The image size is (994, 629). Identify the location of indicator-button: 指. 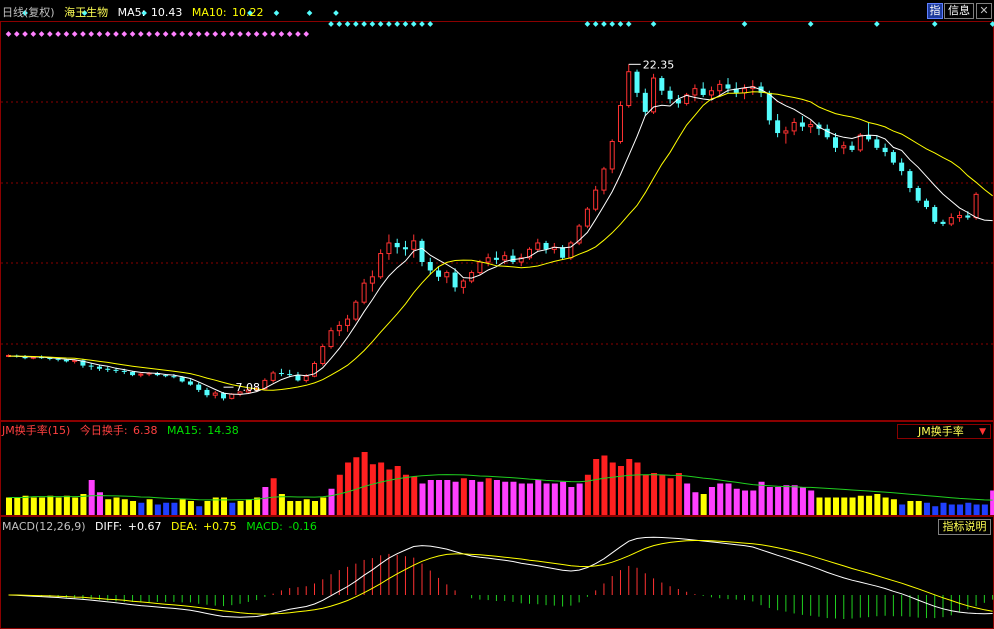
(935, 11).